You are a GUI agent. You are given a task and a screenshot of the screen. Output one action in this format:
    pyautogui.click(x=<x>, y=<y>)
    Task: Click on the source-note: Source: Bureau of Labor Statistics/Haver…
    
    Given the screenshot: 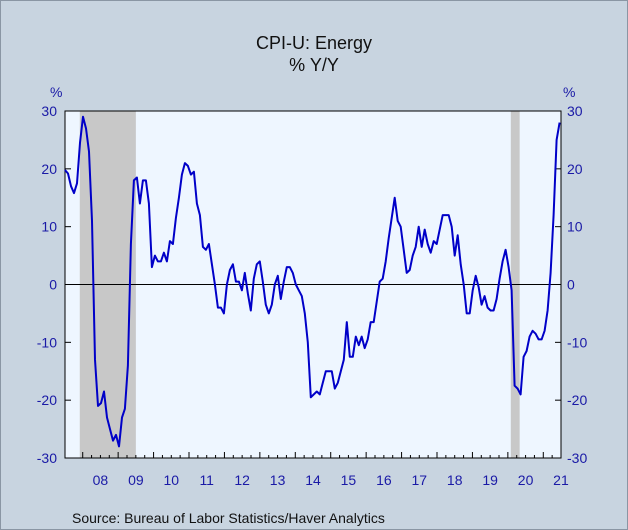 What is the action you would take?
    pyautogui.click(x=228, y=518)
    